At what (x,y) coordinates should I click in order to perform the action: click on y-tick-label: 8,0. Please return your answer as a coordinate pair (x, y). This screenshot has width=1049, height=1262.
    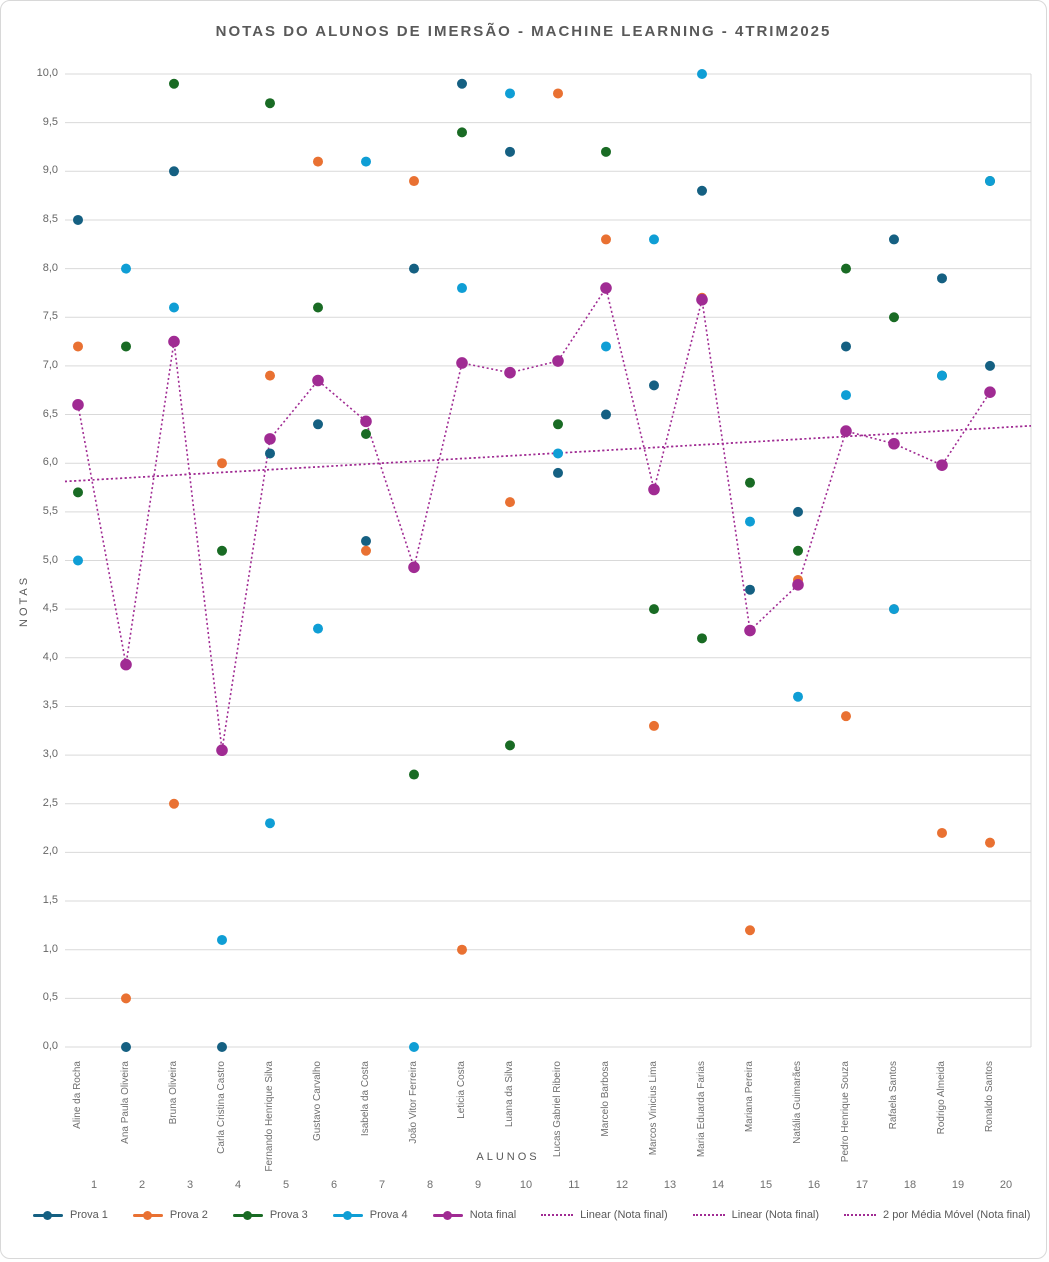
    Looking at the image, I should click on (50, 267).